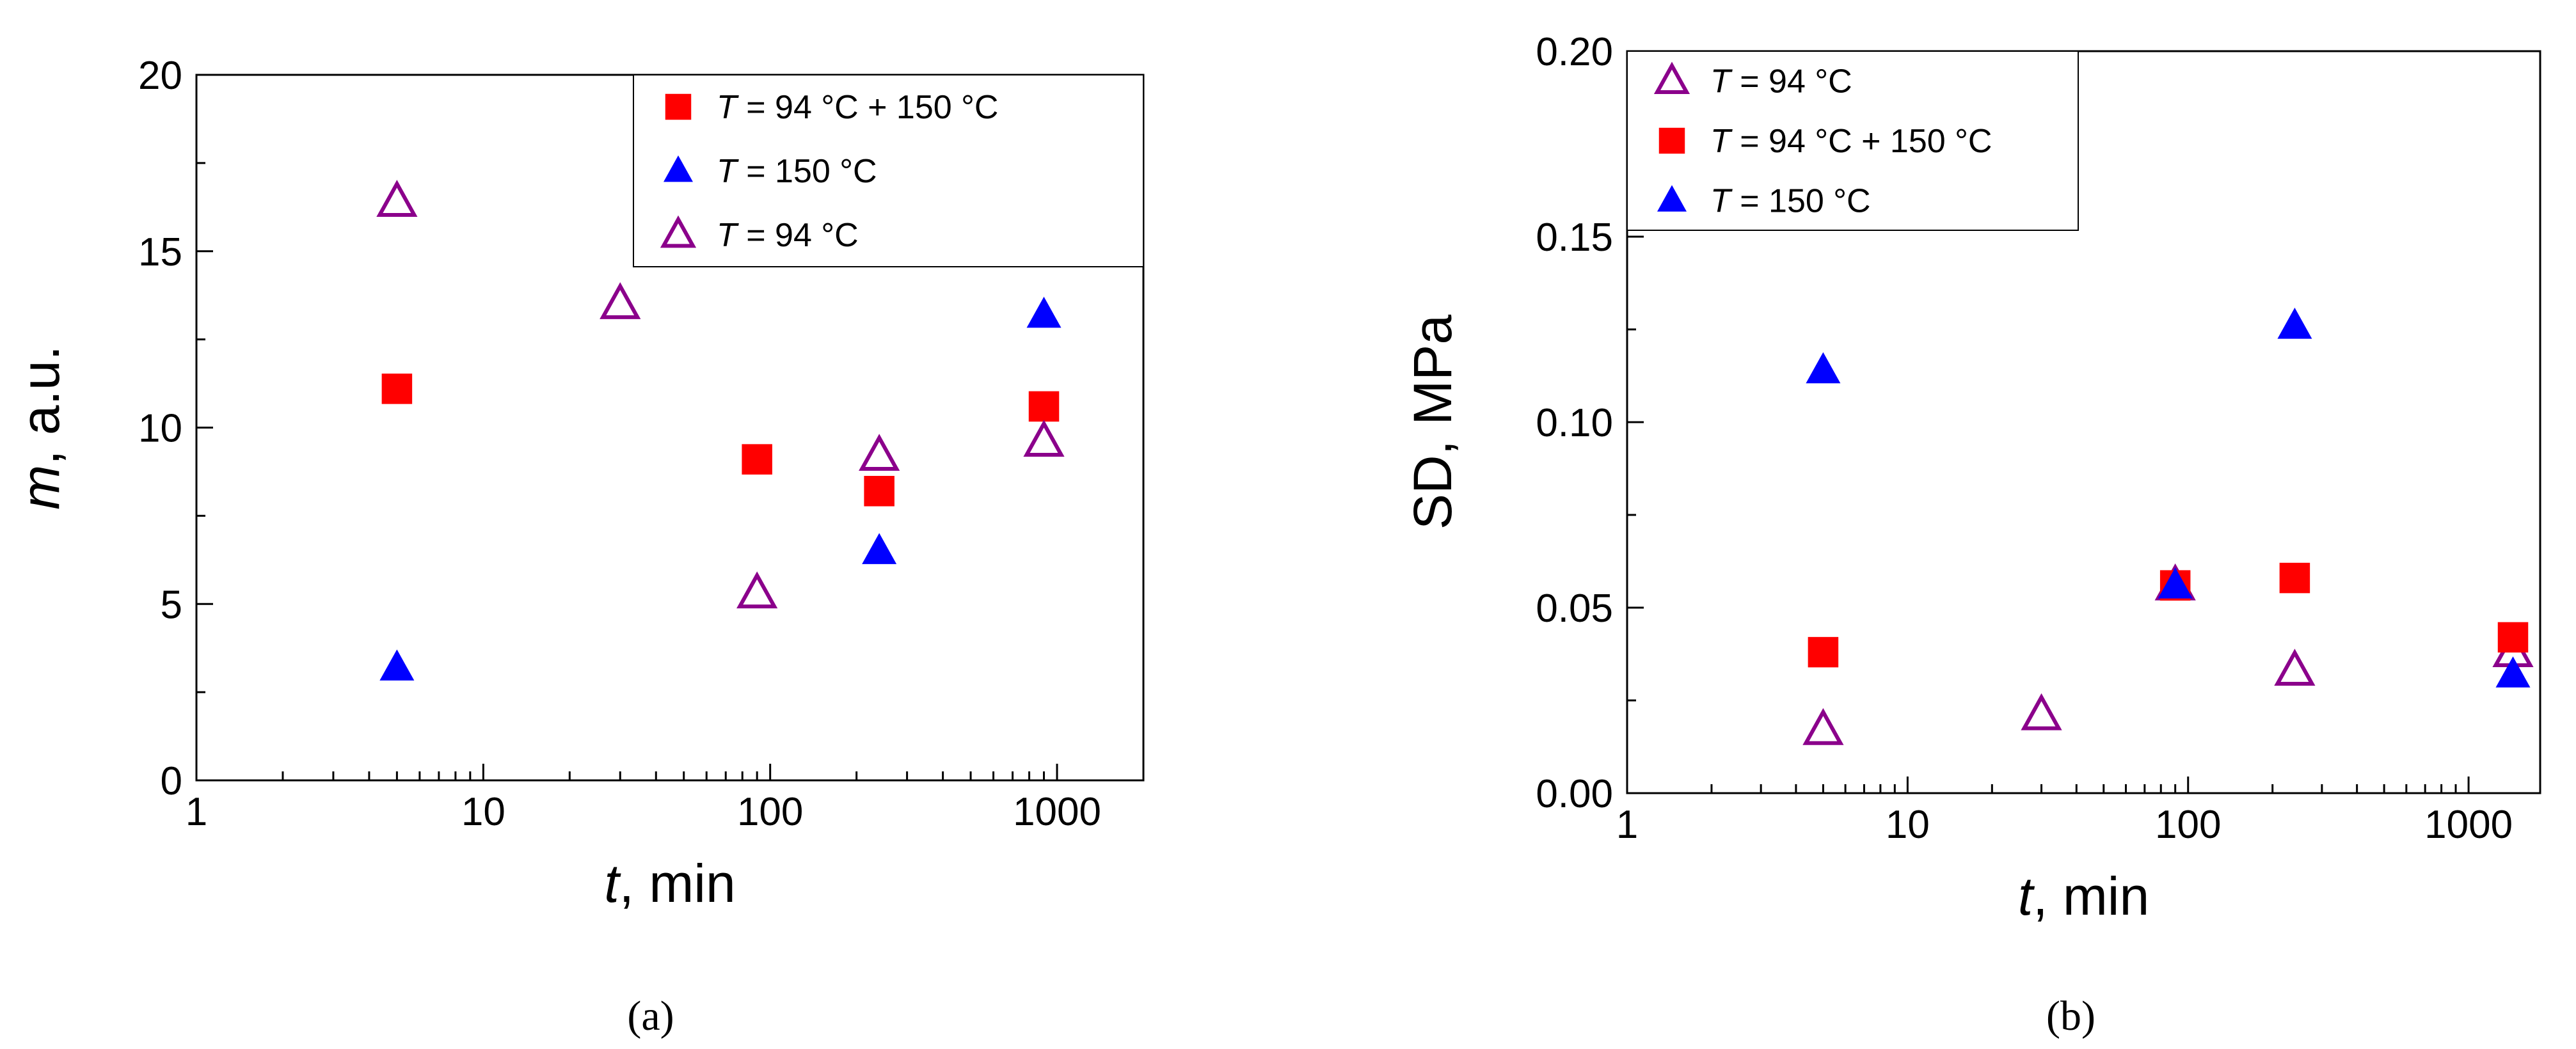 This screenshot has width=2576, height=1049. I want to click on y-tick-labels: 0 5 10 15 20, so click(160, 428).